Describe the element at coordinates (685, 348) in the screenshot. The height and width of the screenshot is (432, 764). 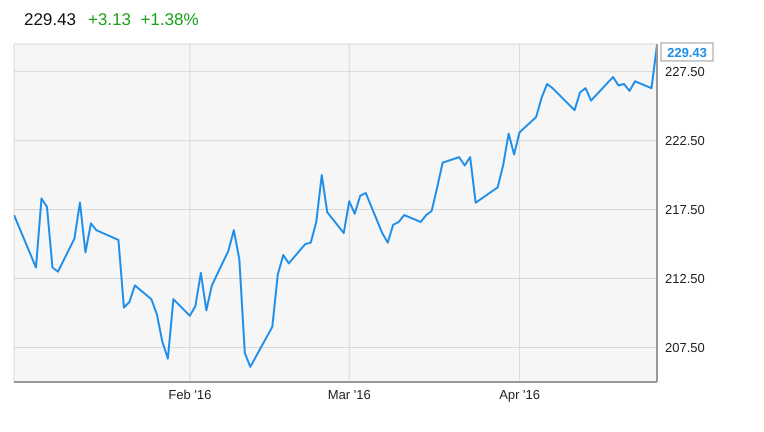
I see `y-tick-label: 207.50` at that location.